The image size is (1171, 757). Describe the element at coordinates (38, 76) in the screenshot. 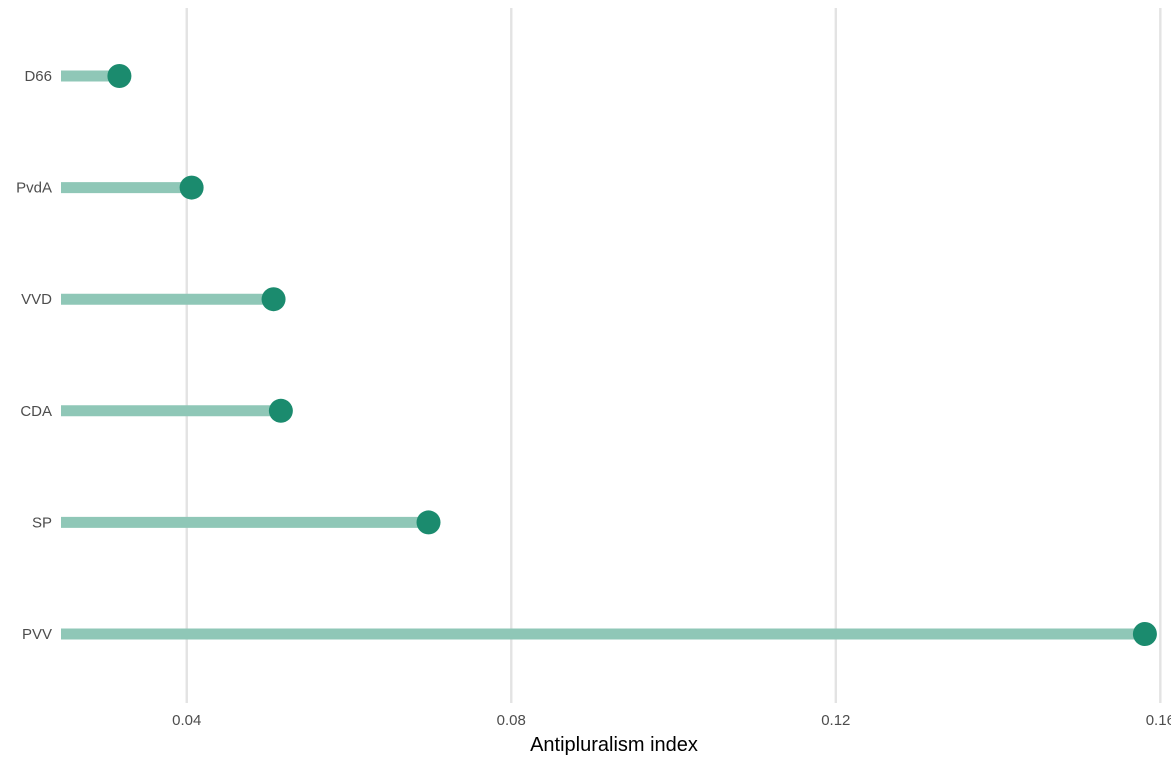

I see `y-tick-label-d66: D66` at that location.